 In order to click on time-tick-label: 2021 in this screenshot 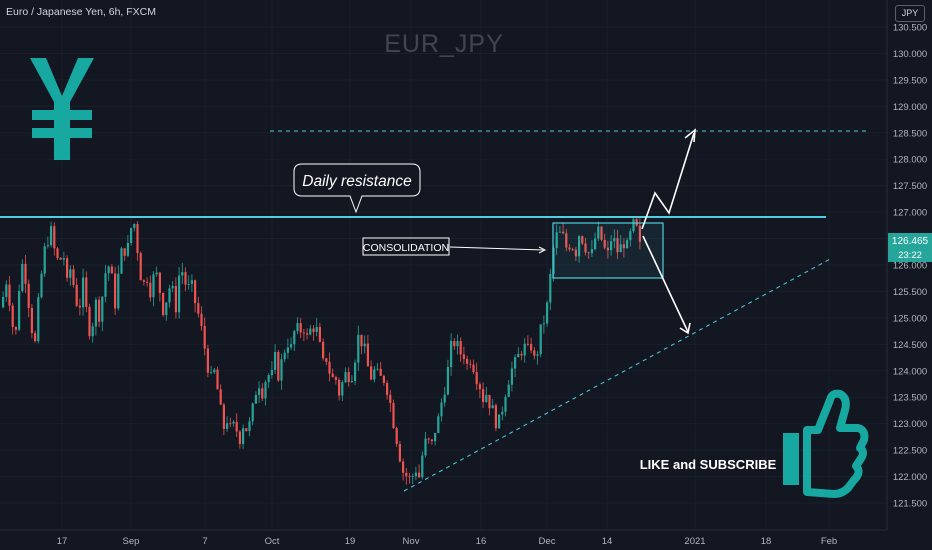, I will do `click(694, 541)`.